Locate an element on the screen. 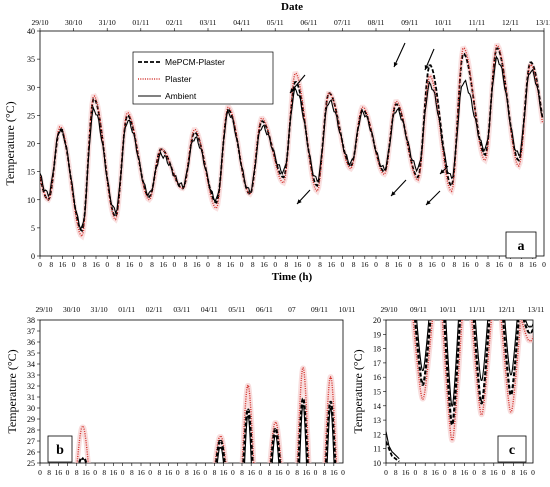 The width and height of the screenshot is (550, 487). panel-c-mepcm-start is located at coordinates (393, 452).